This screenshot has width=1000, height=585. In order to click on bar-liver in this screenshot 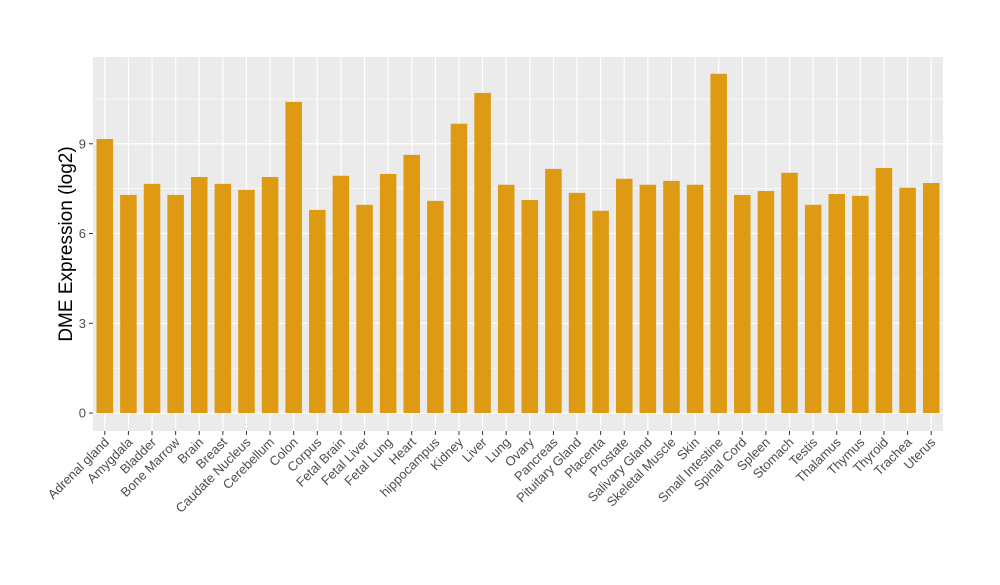, I will do `click(482, 253)`.